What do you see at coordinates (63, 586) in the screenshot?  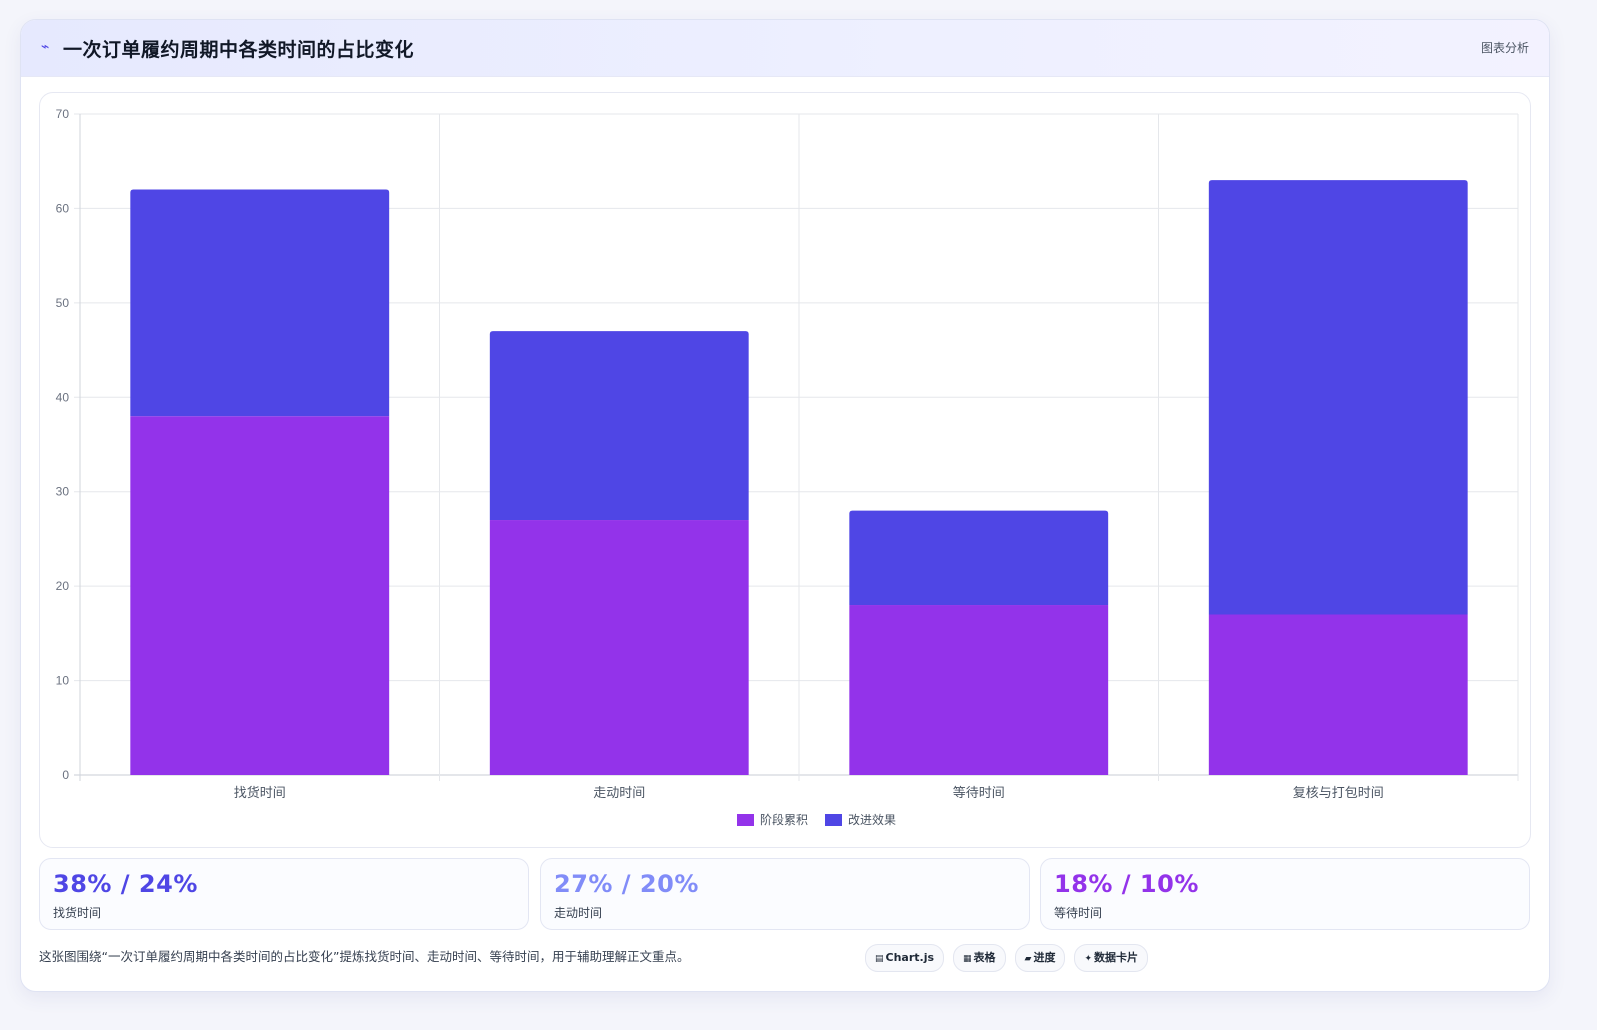 I see `y-tick-label: 20` at bounding box center [63, 586].